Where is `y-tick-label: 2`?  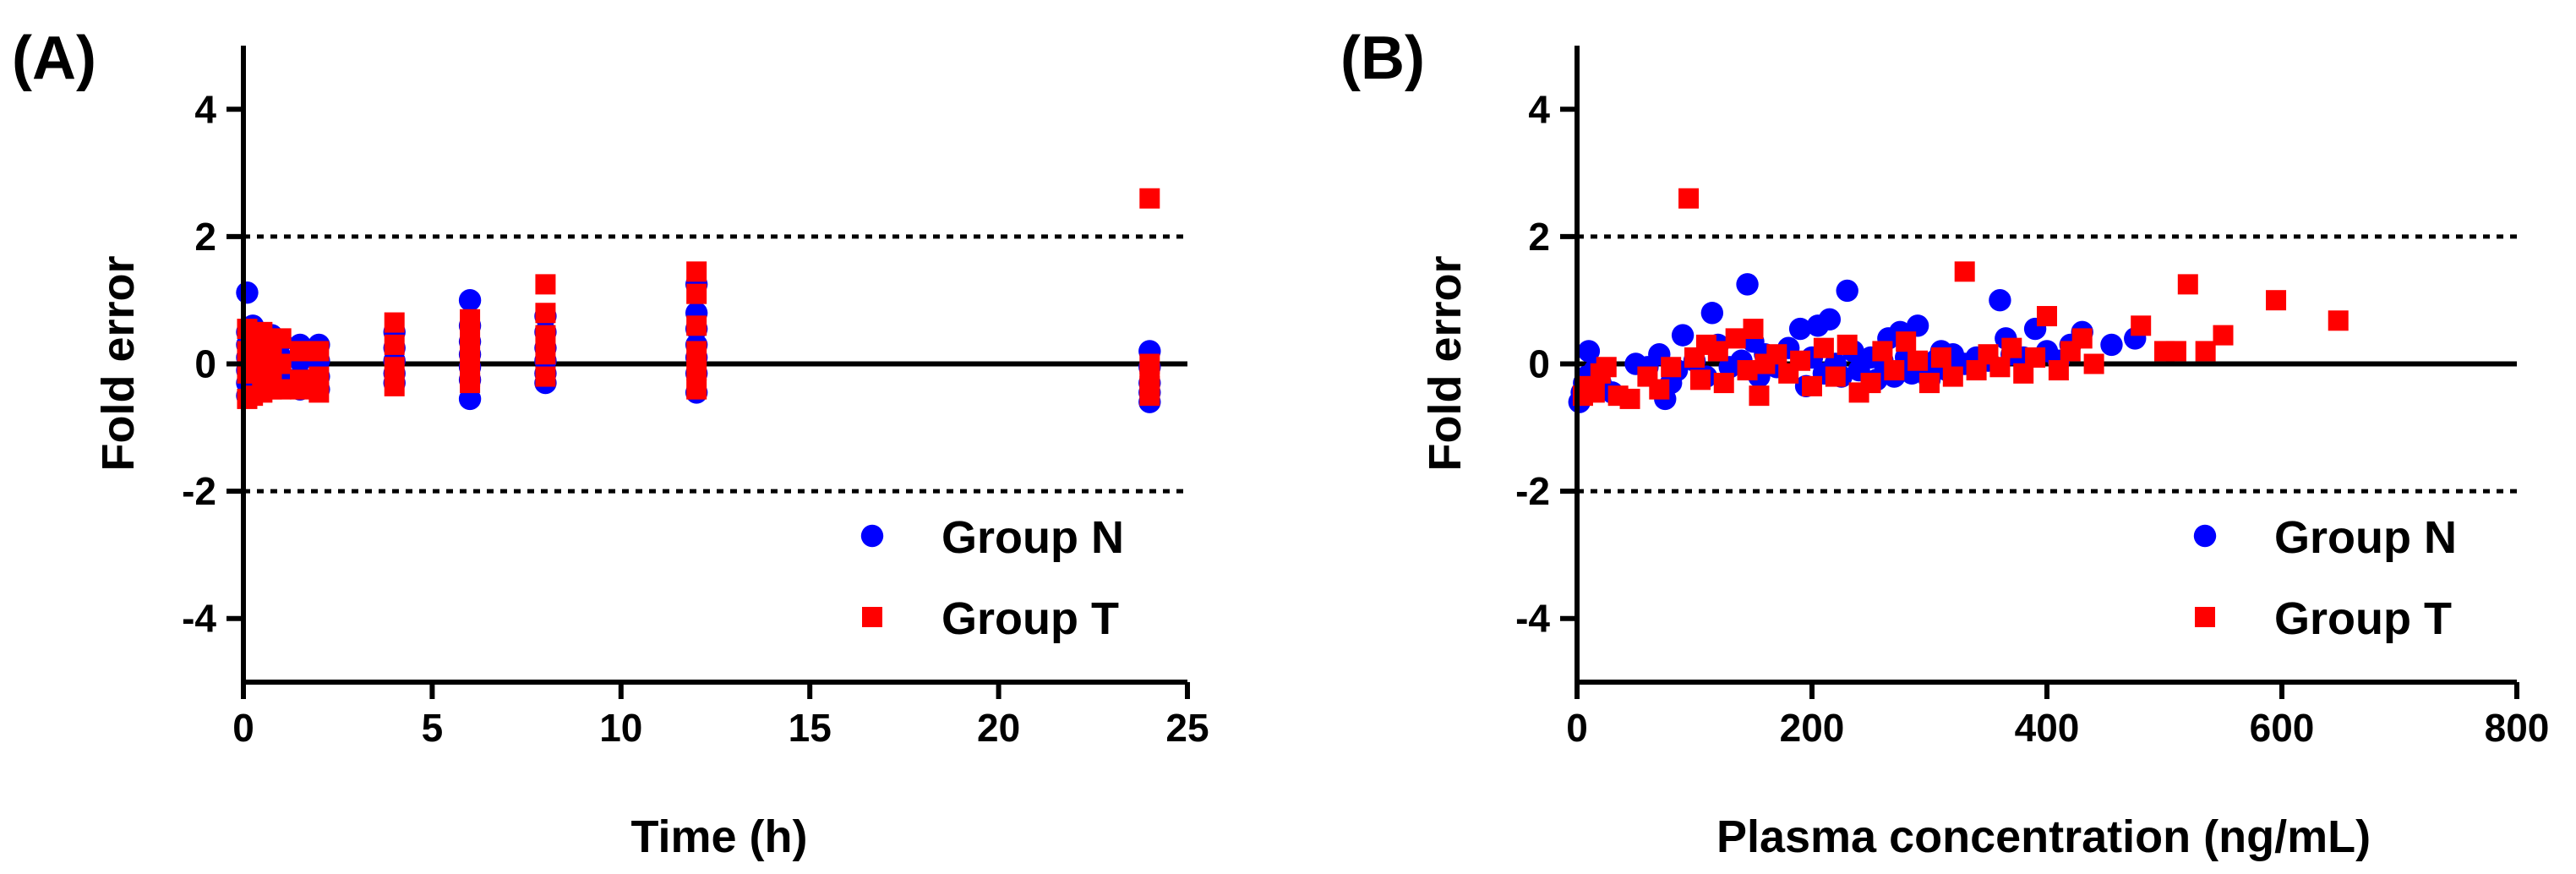
y-tick-label: 2 is located at coordinates (205, 237).